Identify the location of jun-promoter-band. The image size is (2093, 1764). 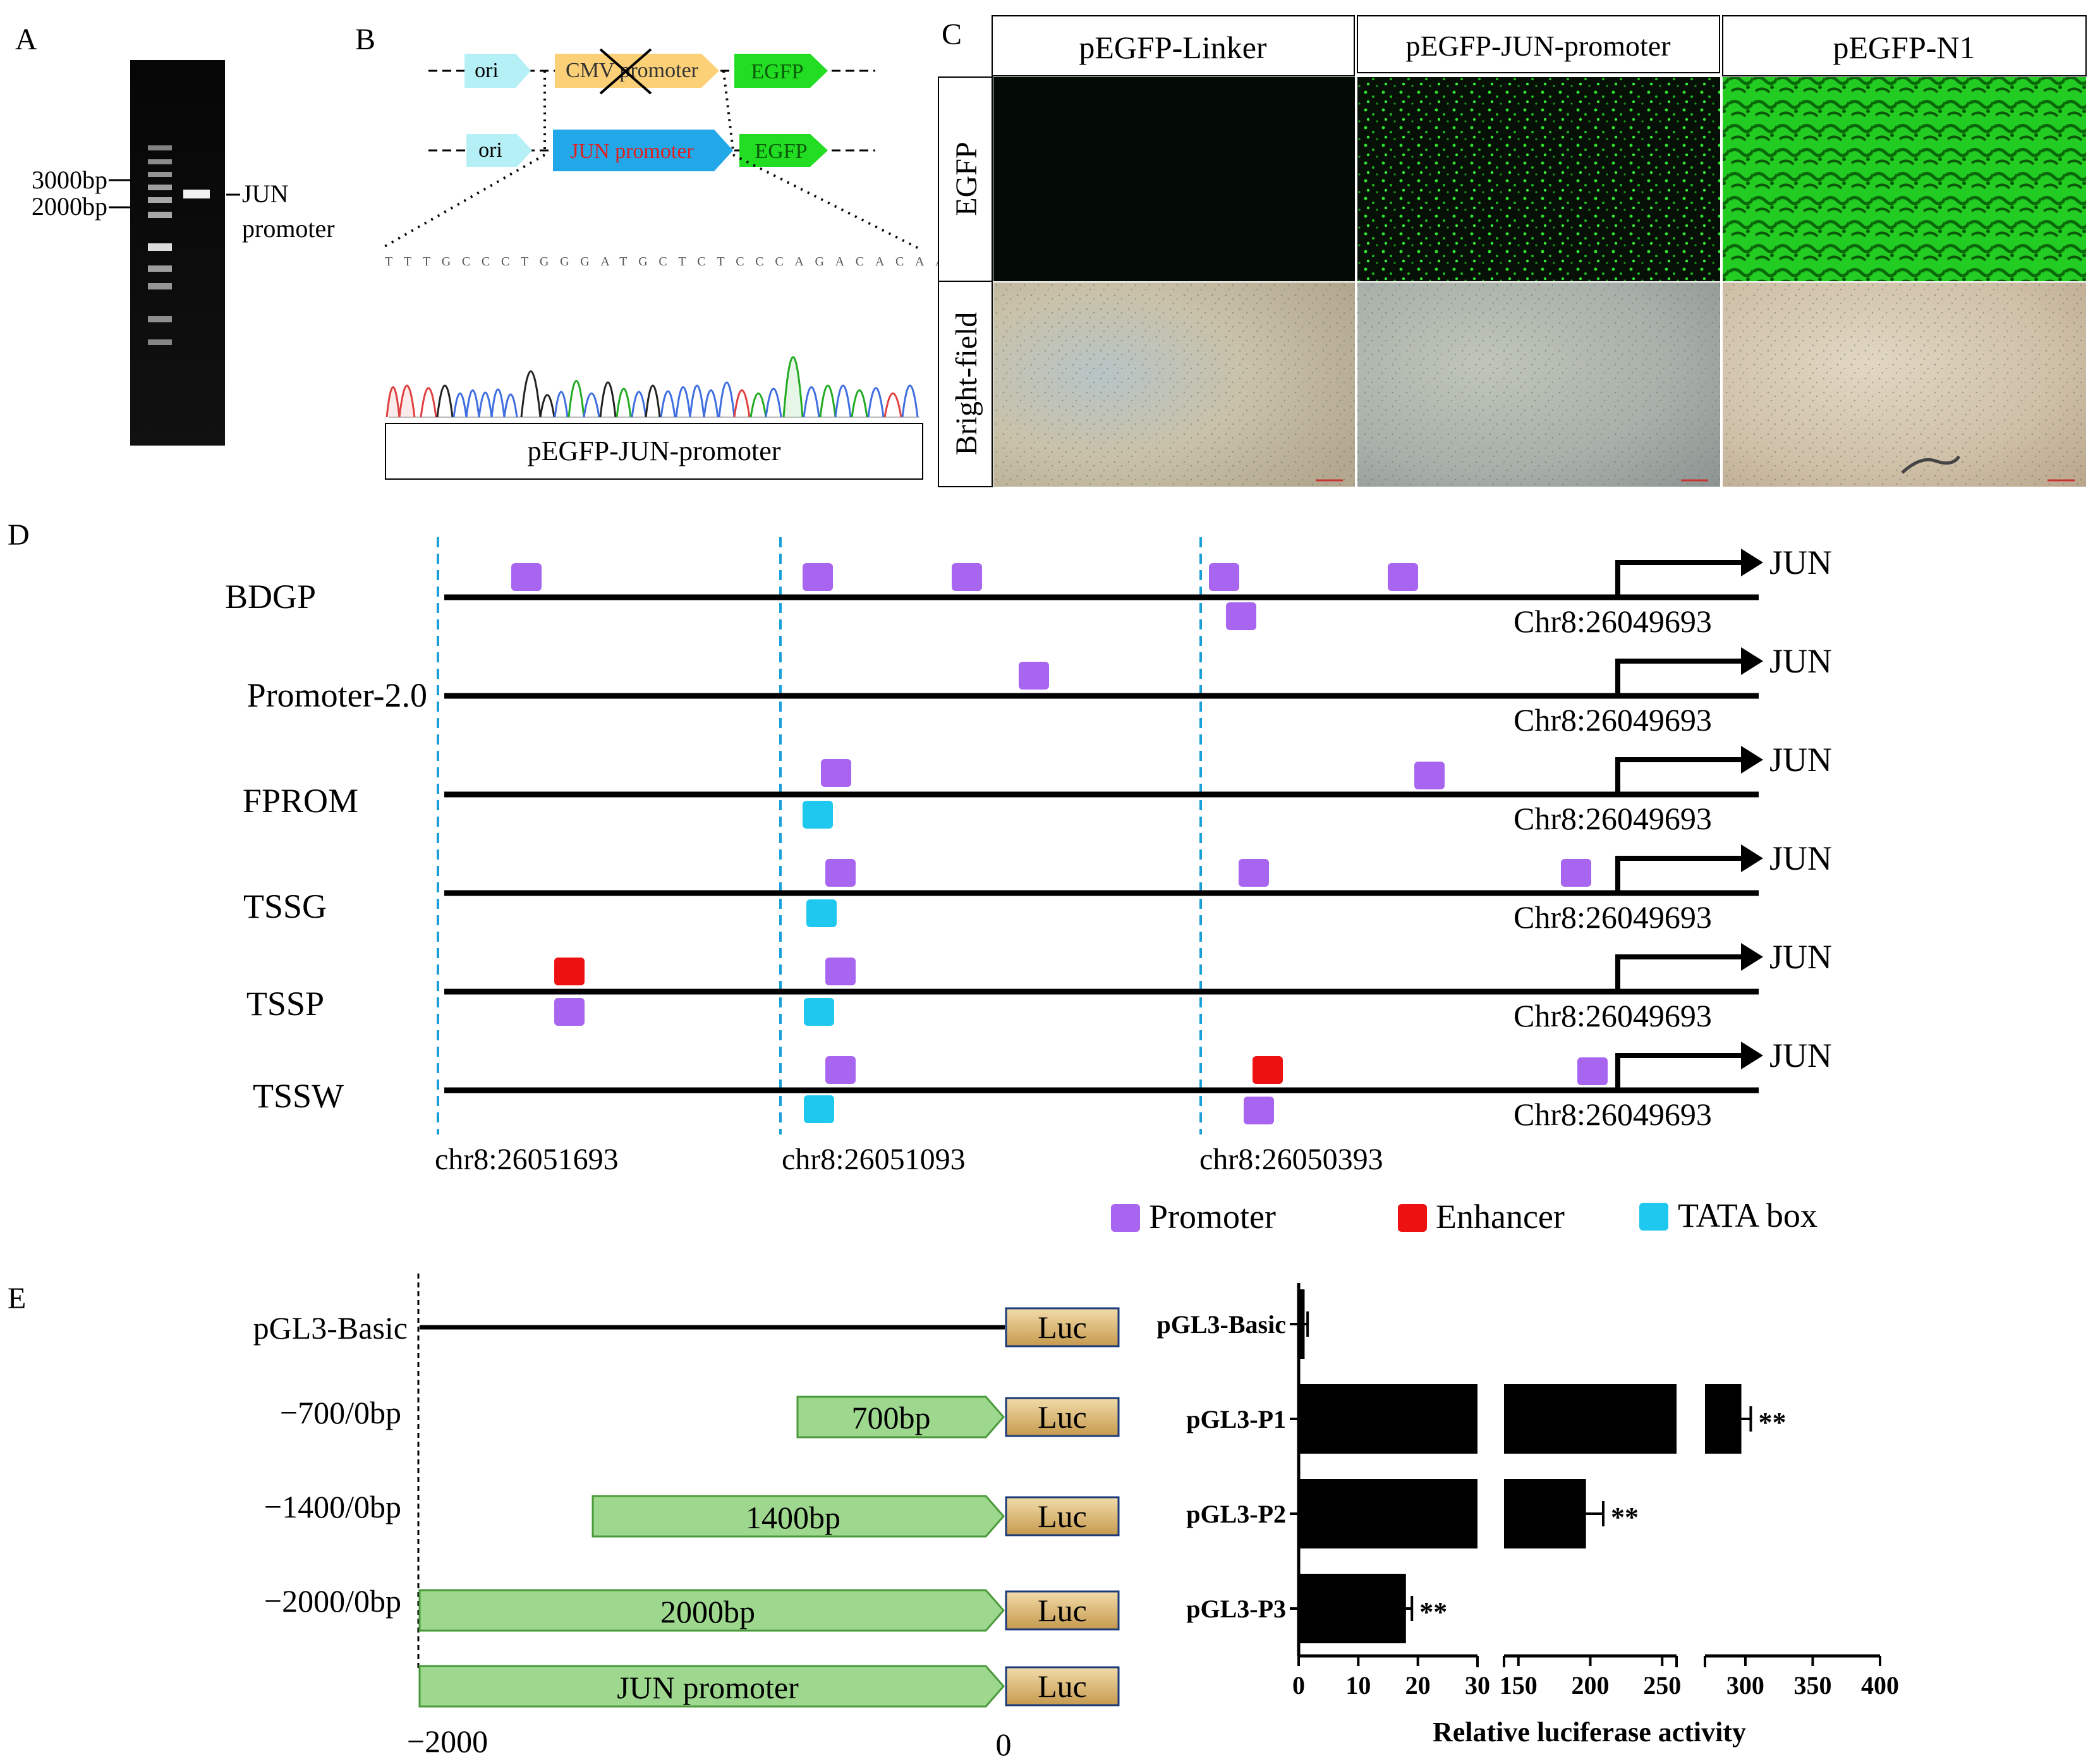
(196, 194).